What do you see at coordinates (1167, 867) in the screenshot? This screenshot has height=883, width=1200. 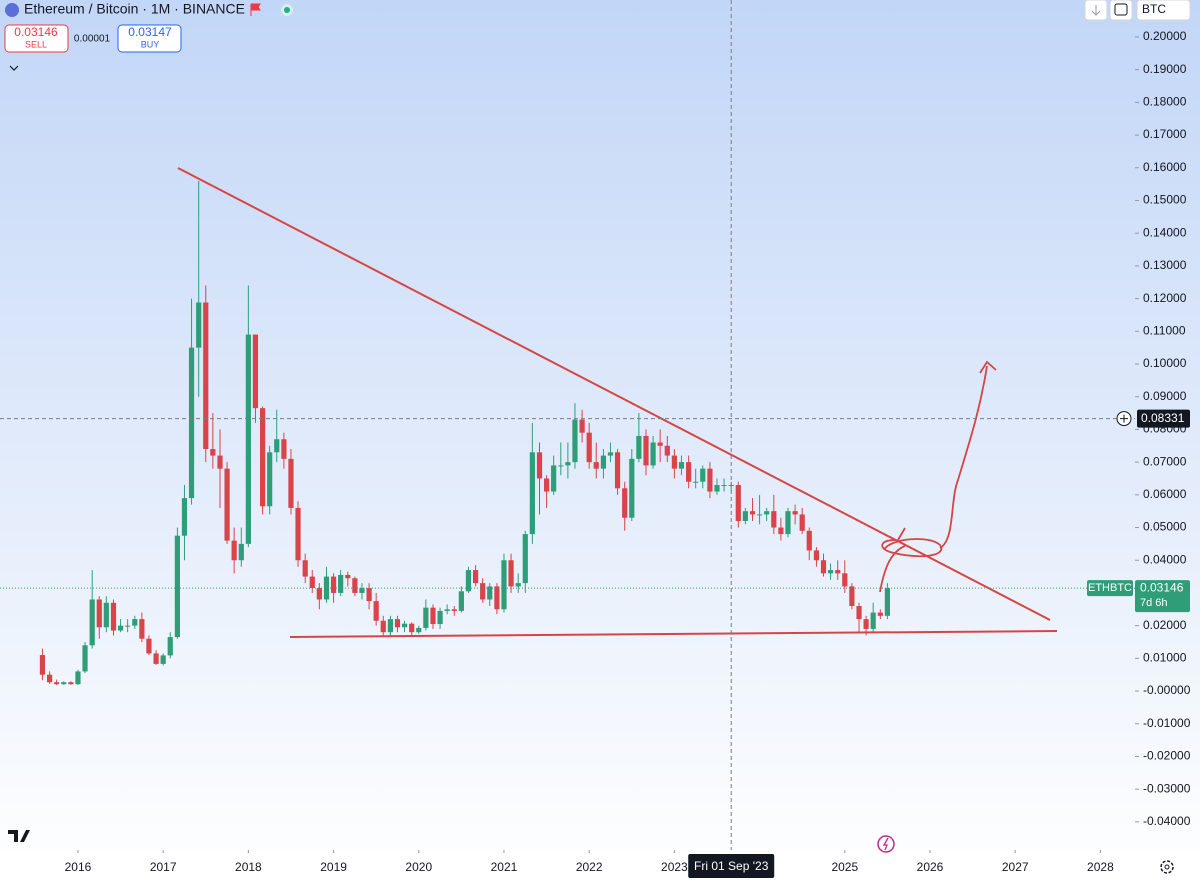 I see `settings-icon` at bounding box center [1167, 867].